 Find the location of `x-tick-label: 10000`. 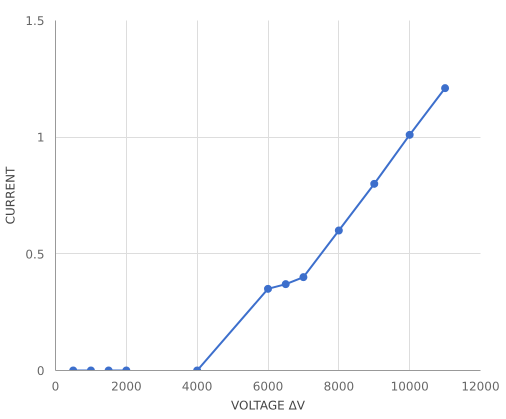

x-tick-label: 10000 is located at coordinates (409, 387).